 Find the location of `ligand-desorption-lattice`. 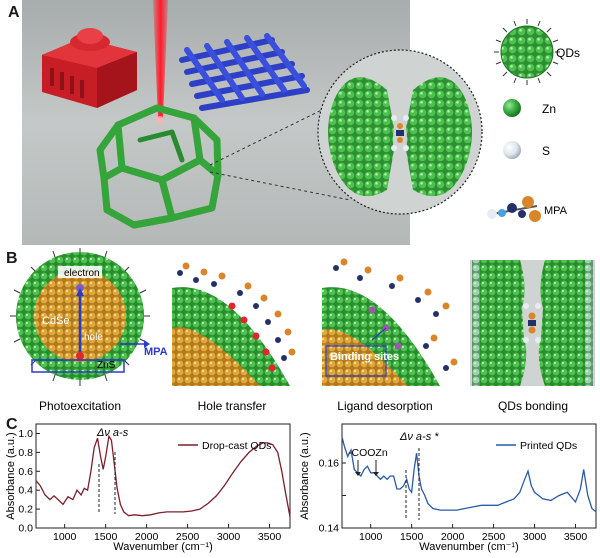

ligand-desorption-lattice is located at coordinates (390, 322).